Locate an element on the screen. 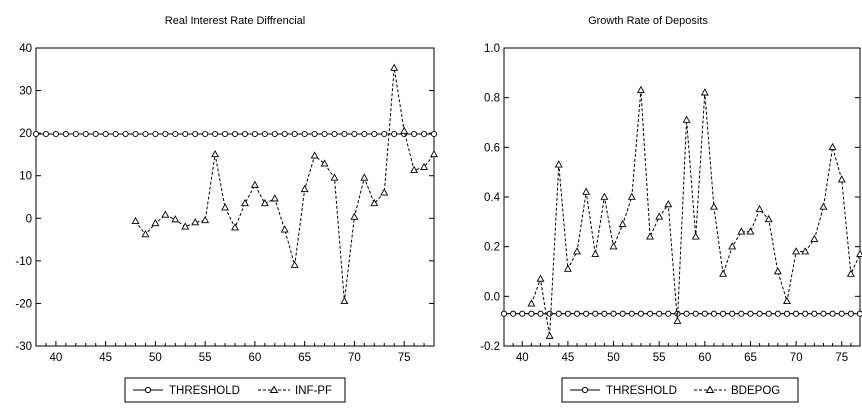 The image size is (862, 412). y-tick-label: -30 is located at coordinates (23, 347).